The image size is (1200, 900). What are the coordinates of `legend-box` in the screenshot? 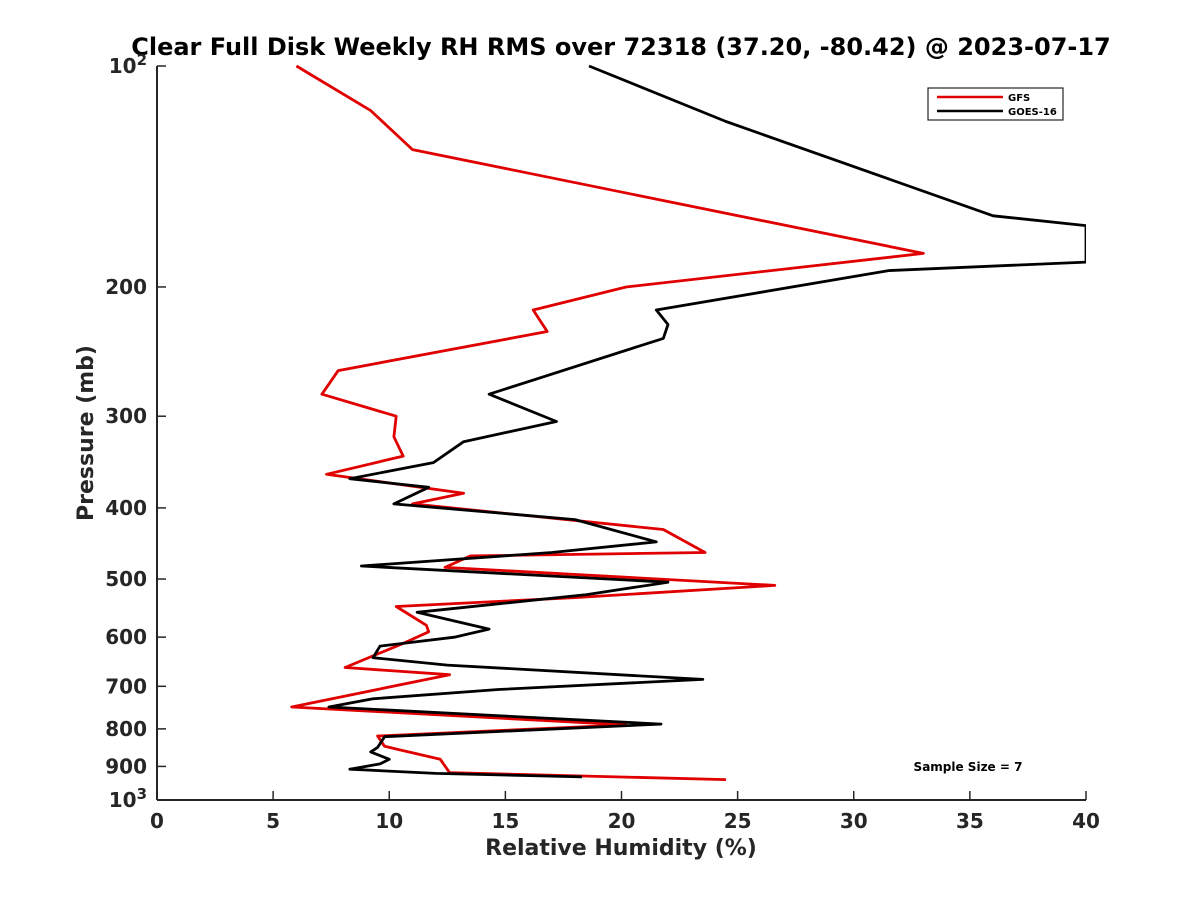 It's located at (995, 104).